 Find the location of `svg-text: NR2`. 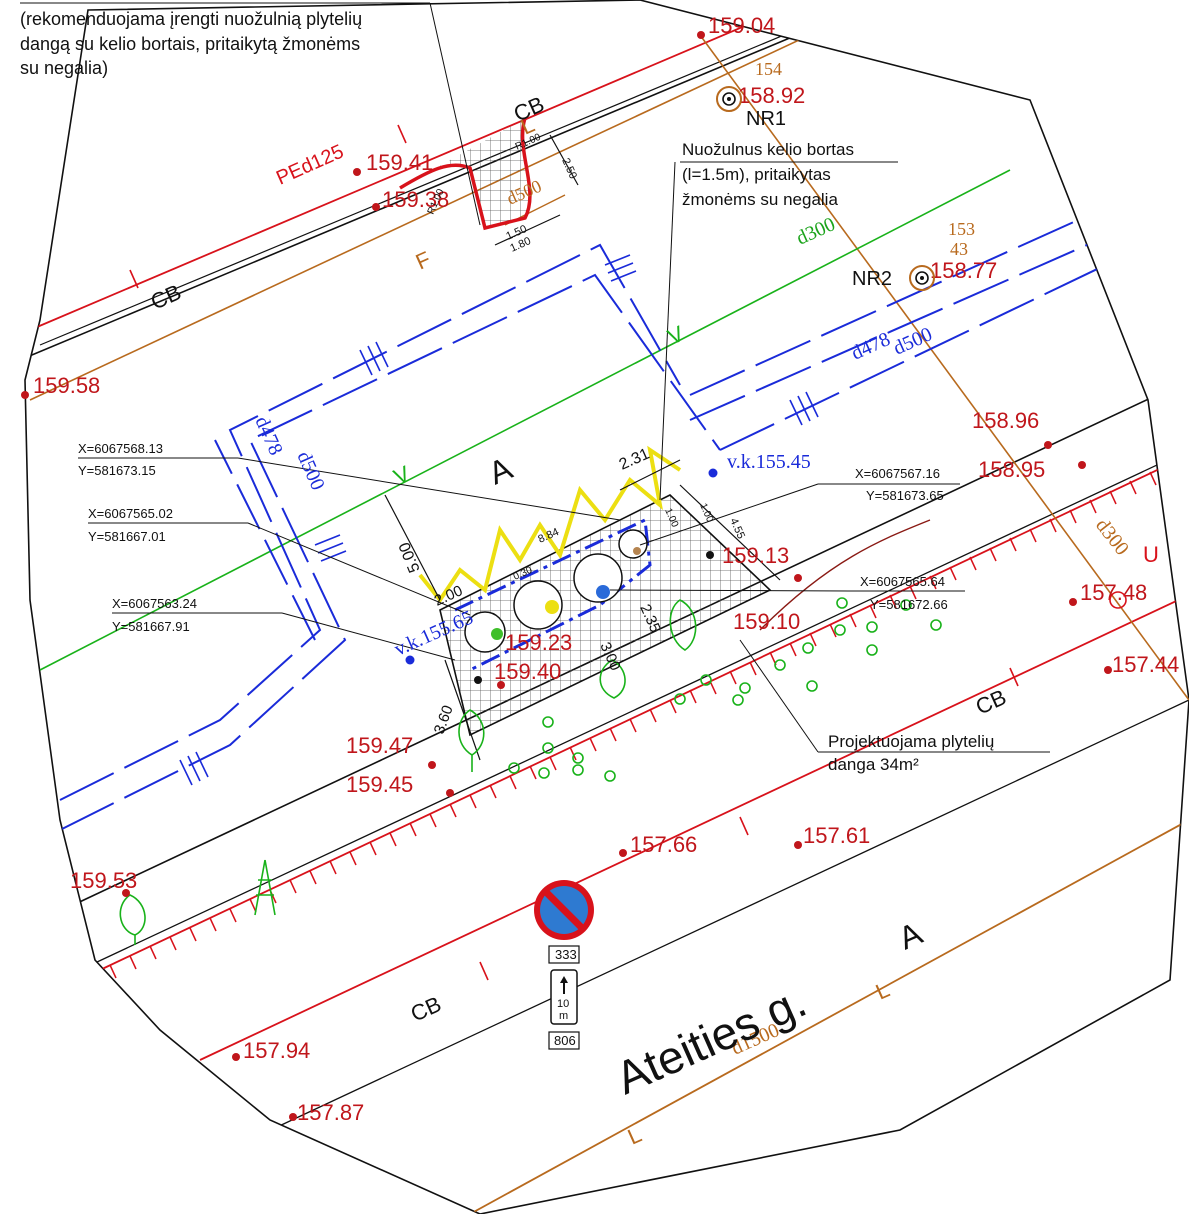

svg-text: NR2 is located at coordinates (872, 279).